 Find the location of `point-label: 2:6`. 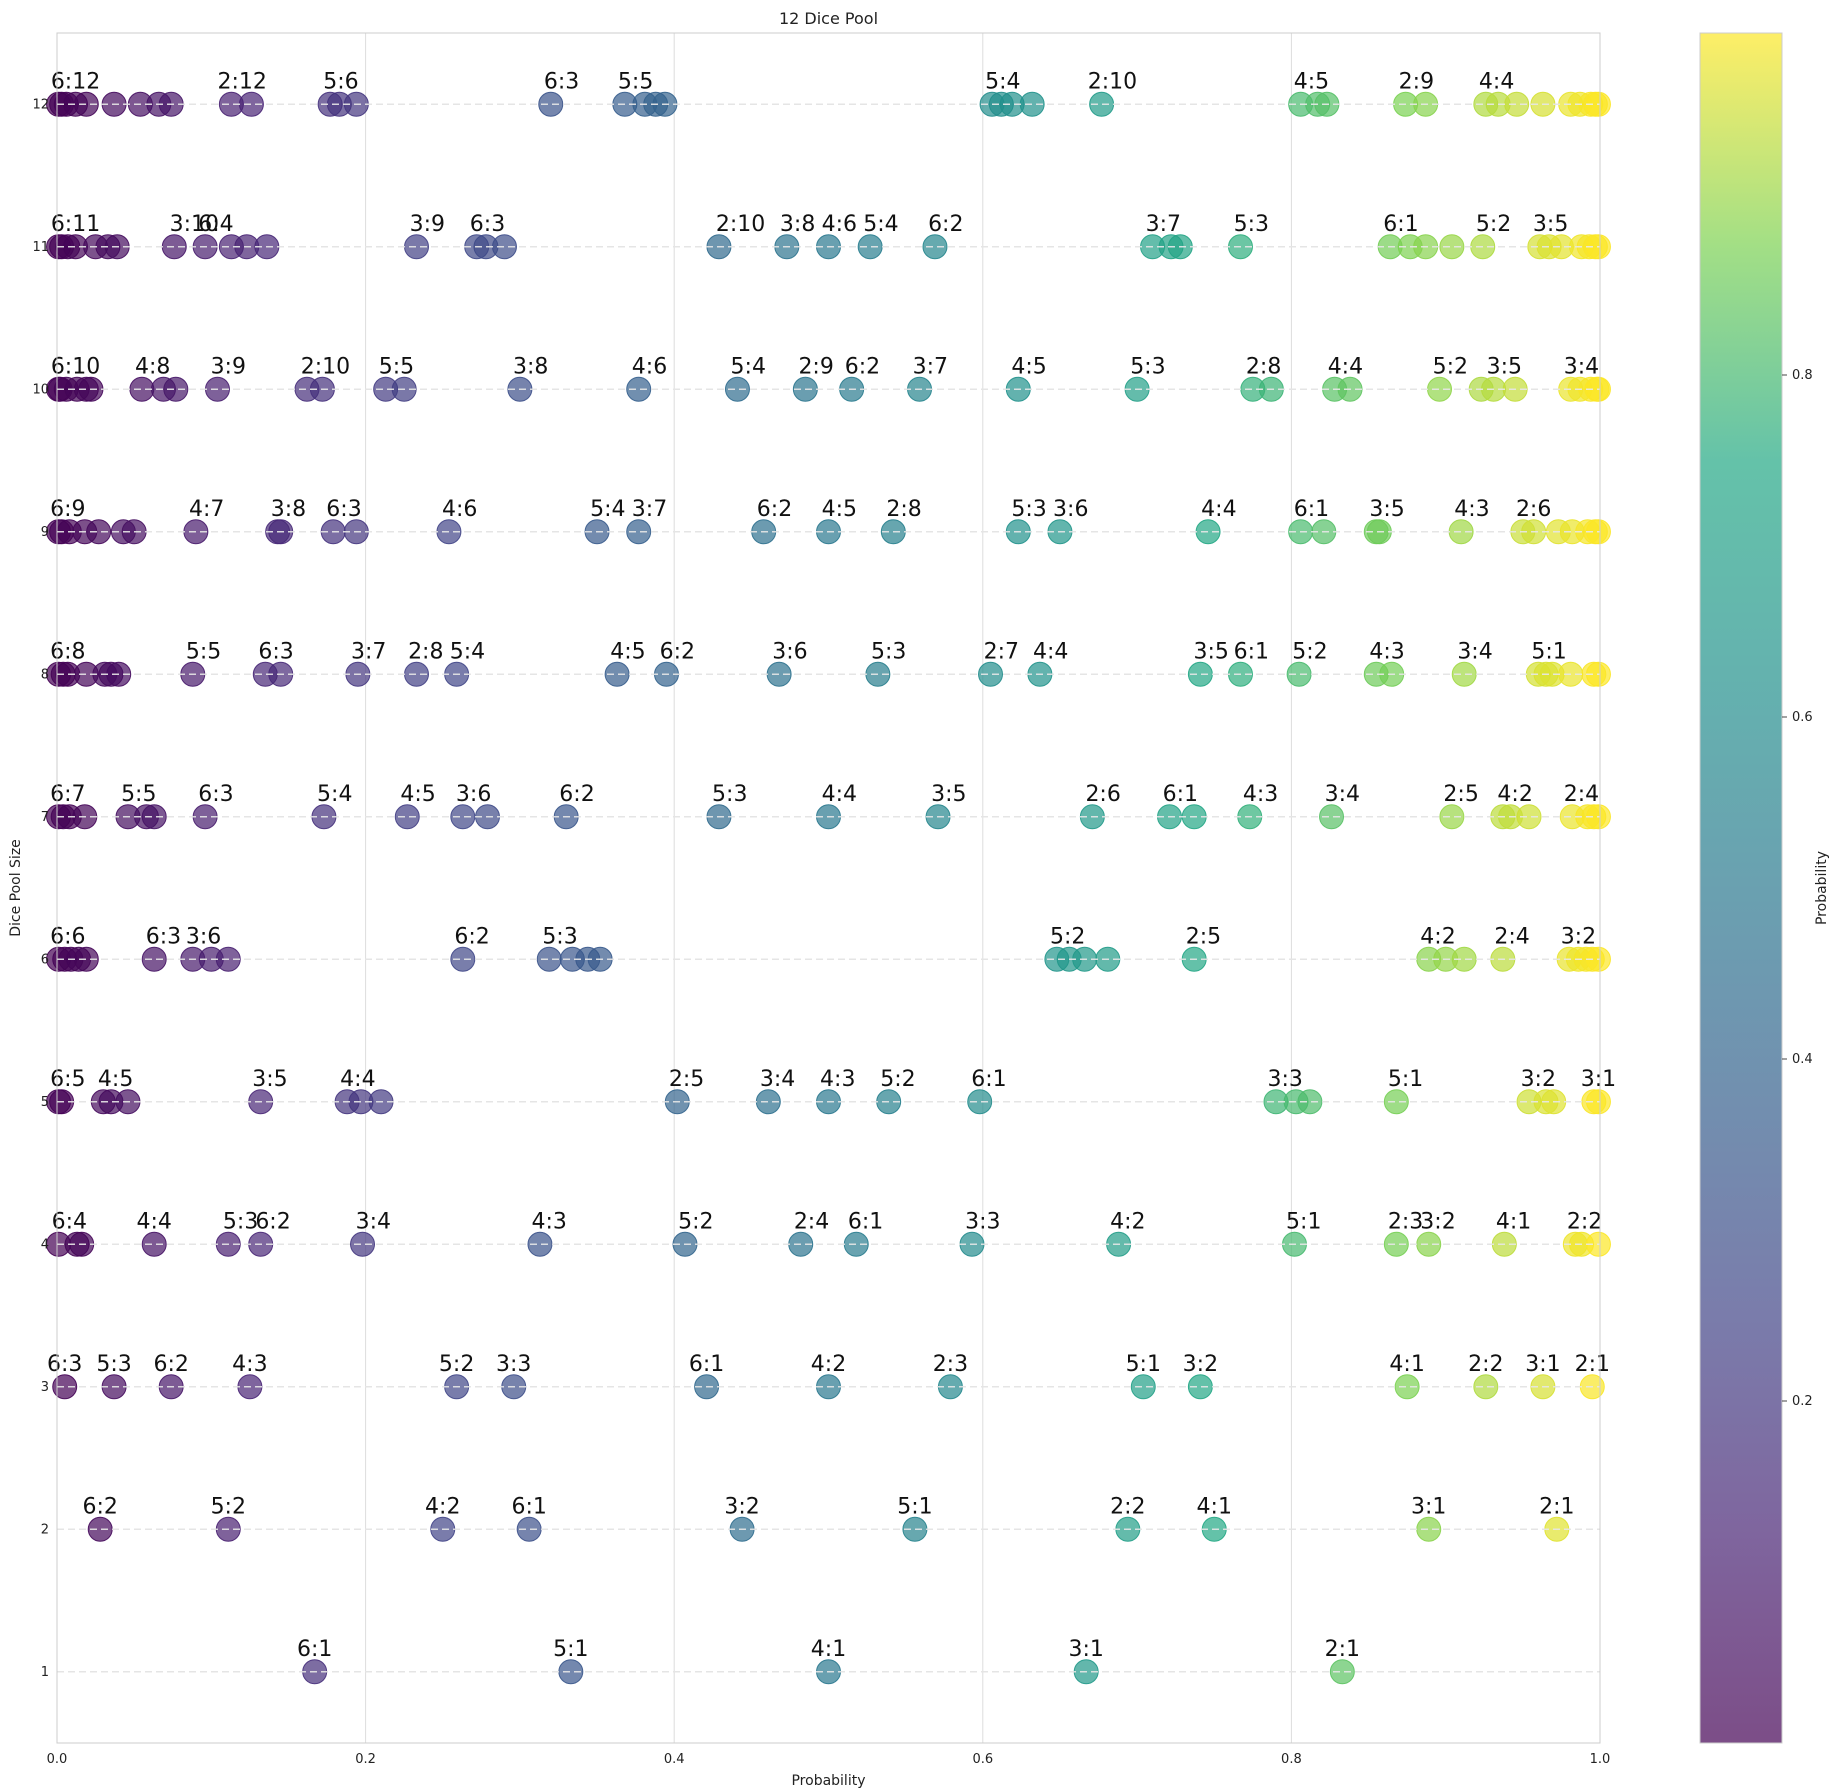

point-label: 2:6 is located at coordinates (1102, 794).